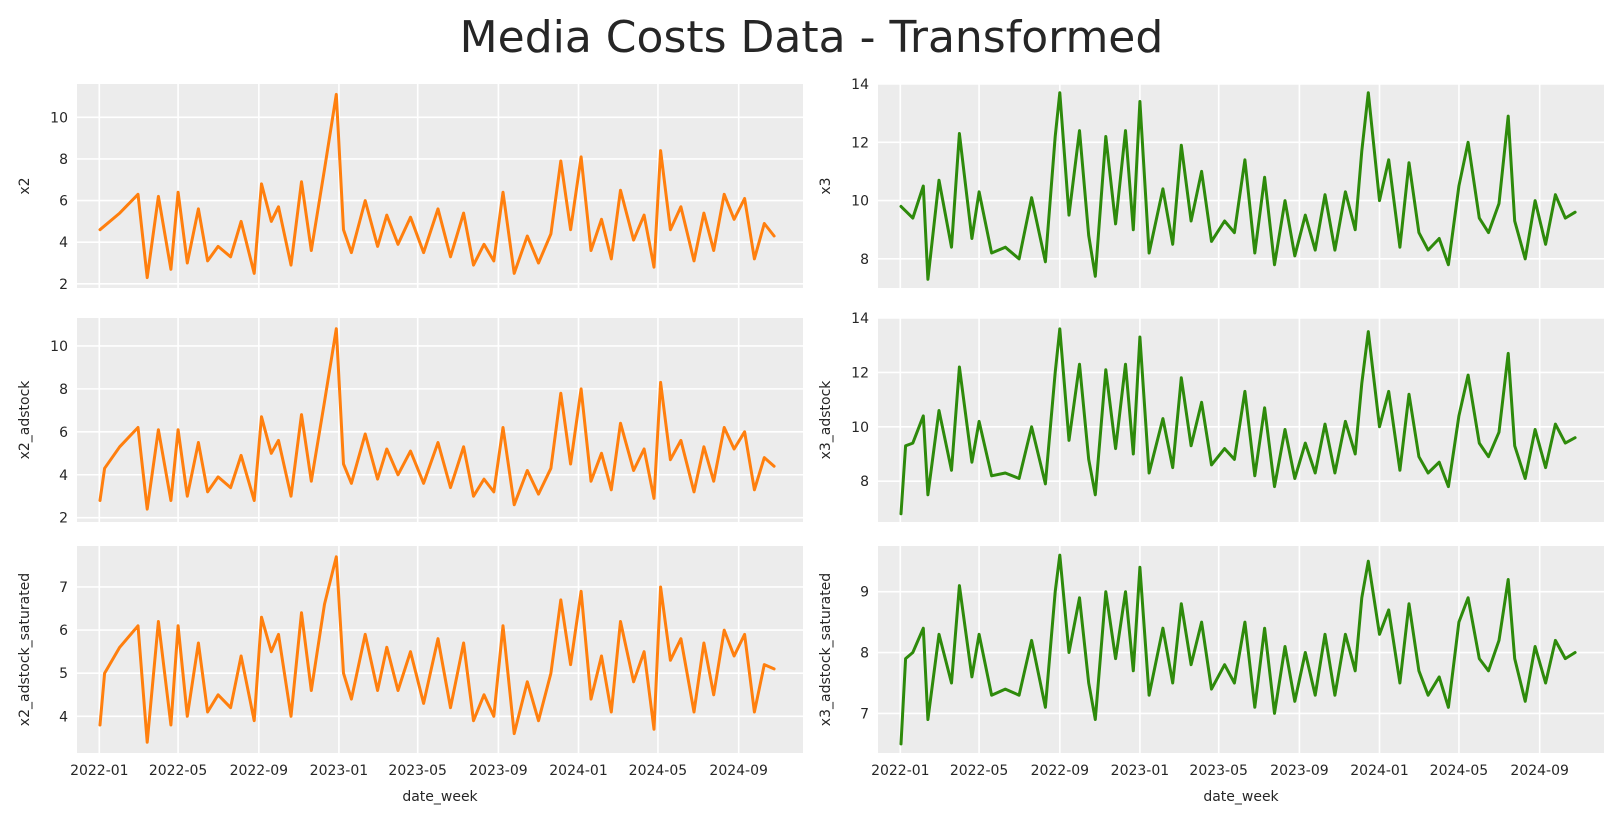 The height and width of the screenshot is (823, 1623). What do you see at coordinates (811, 37) in the screenshot?
I see `figure-title: Media Costs Data - Transformed` at bounding box center [811, 37].